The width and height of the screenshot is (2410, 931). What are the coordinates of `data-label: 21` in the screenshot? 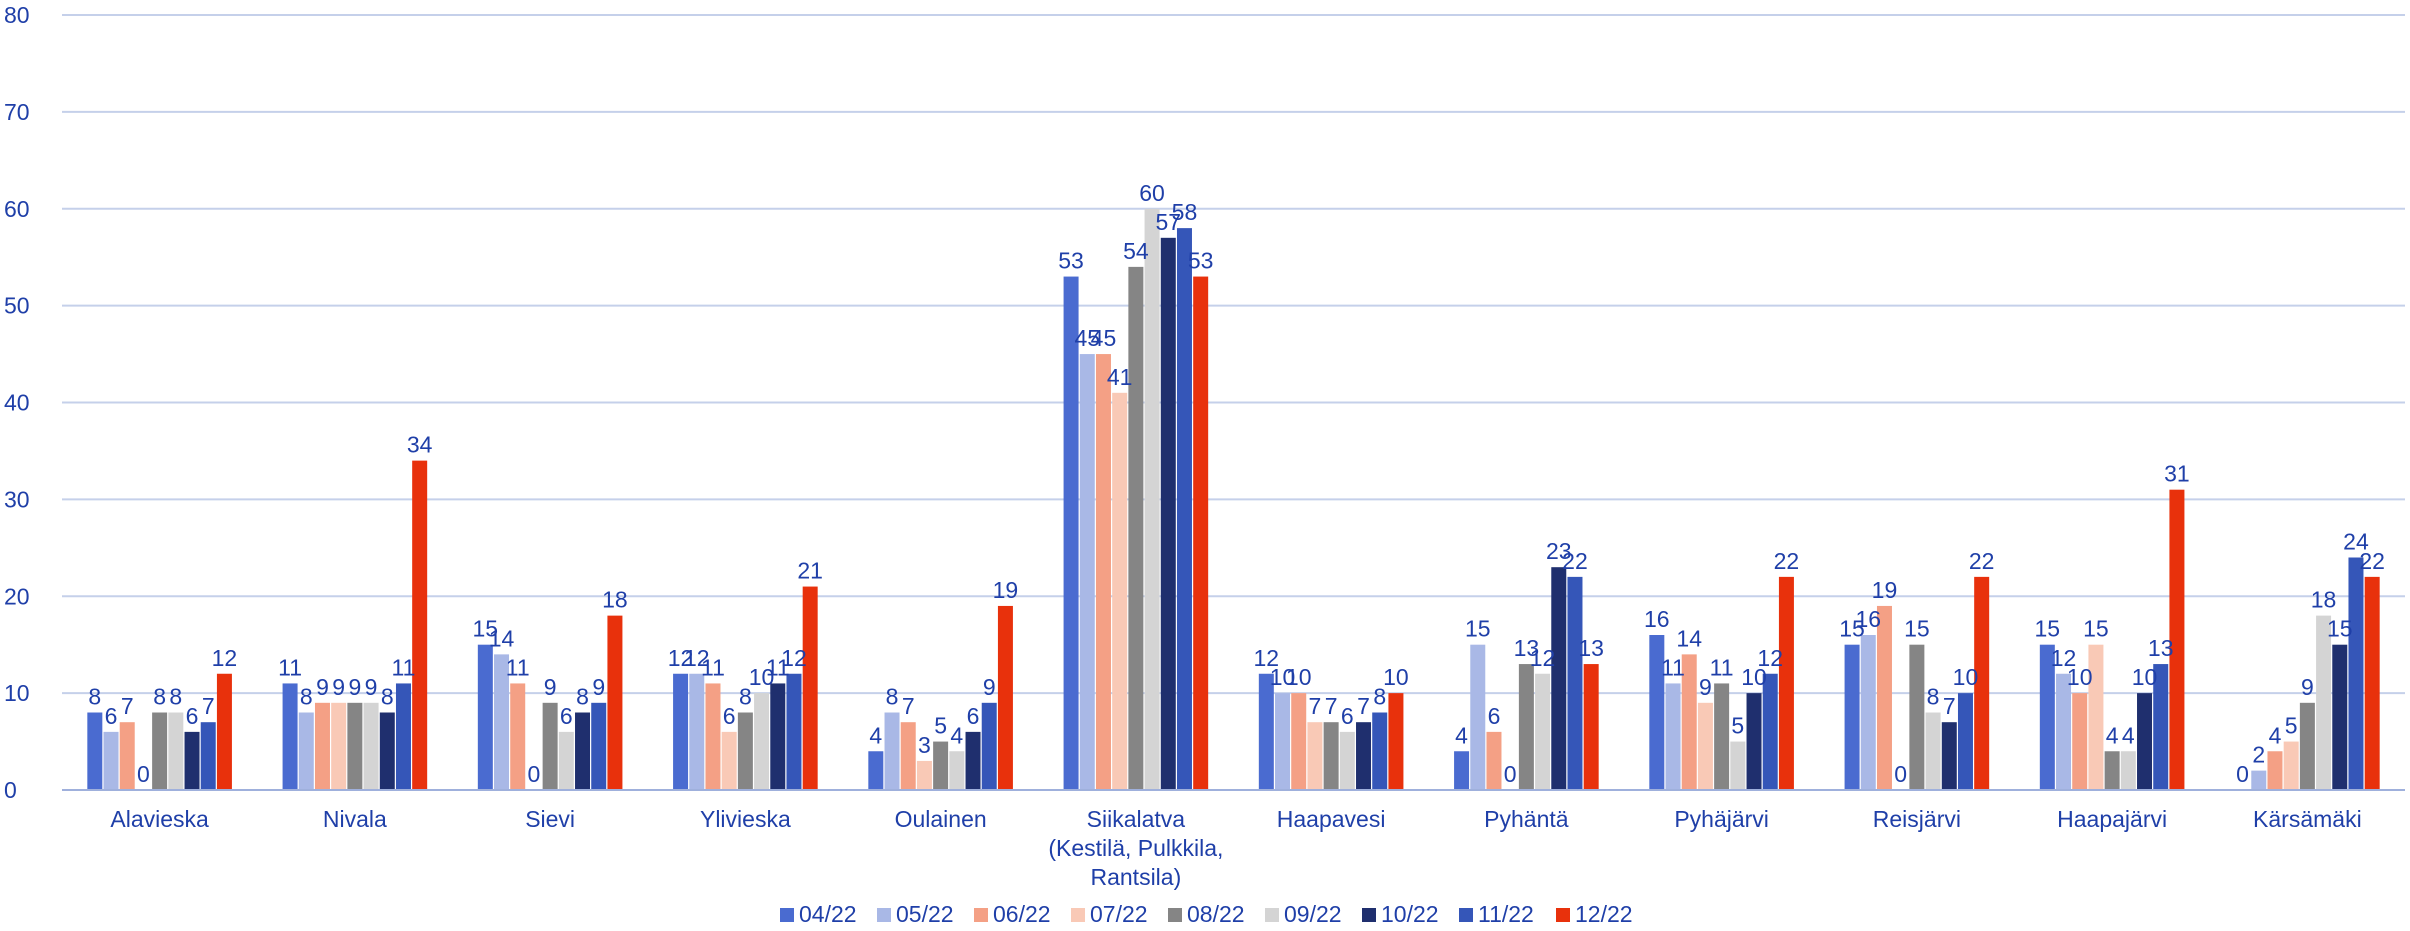 It's located at (810, 571).